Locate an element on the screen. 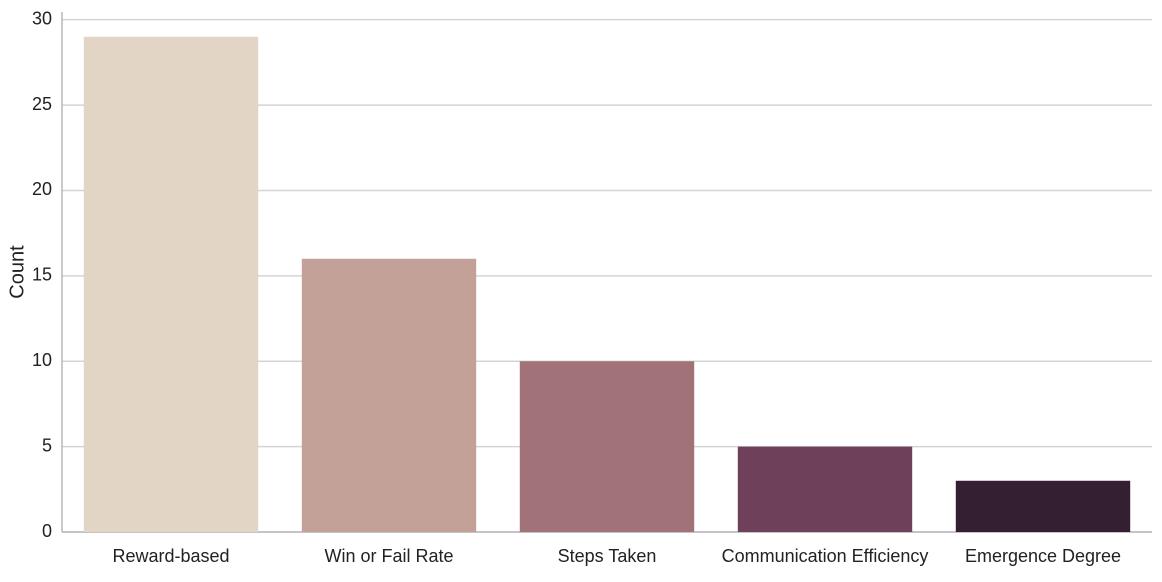 This screenshot has height=582, width=1162. y-tick-label: 0 is located at coordinates (47, 531).